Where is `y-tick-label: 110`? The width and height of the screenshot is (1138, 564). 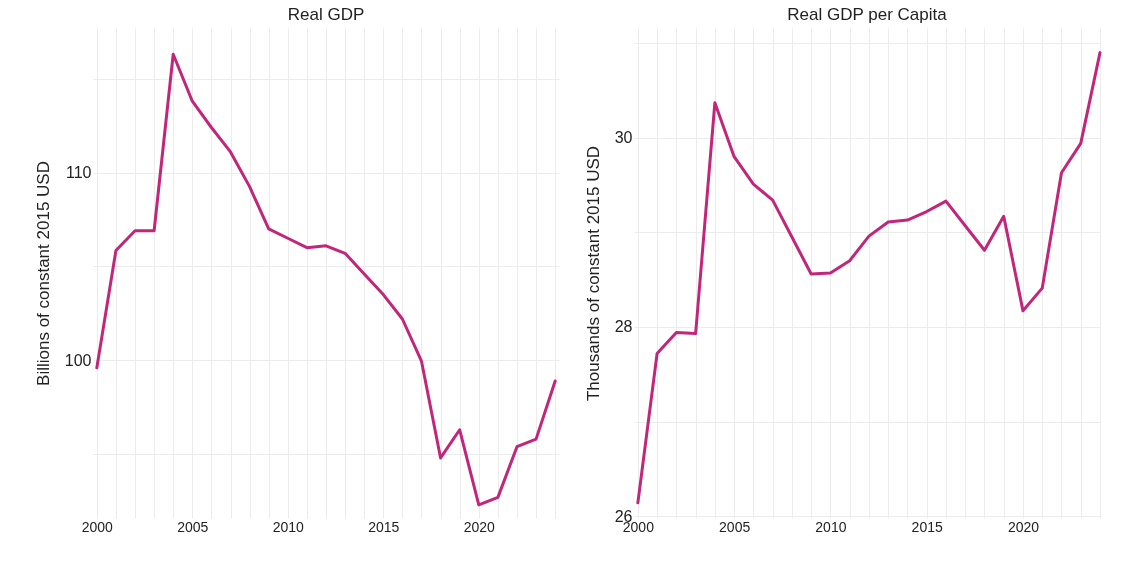
y-tick-label: 110 is located at coordinates (78, 173).